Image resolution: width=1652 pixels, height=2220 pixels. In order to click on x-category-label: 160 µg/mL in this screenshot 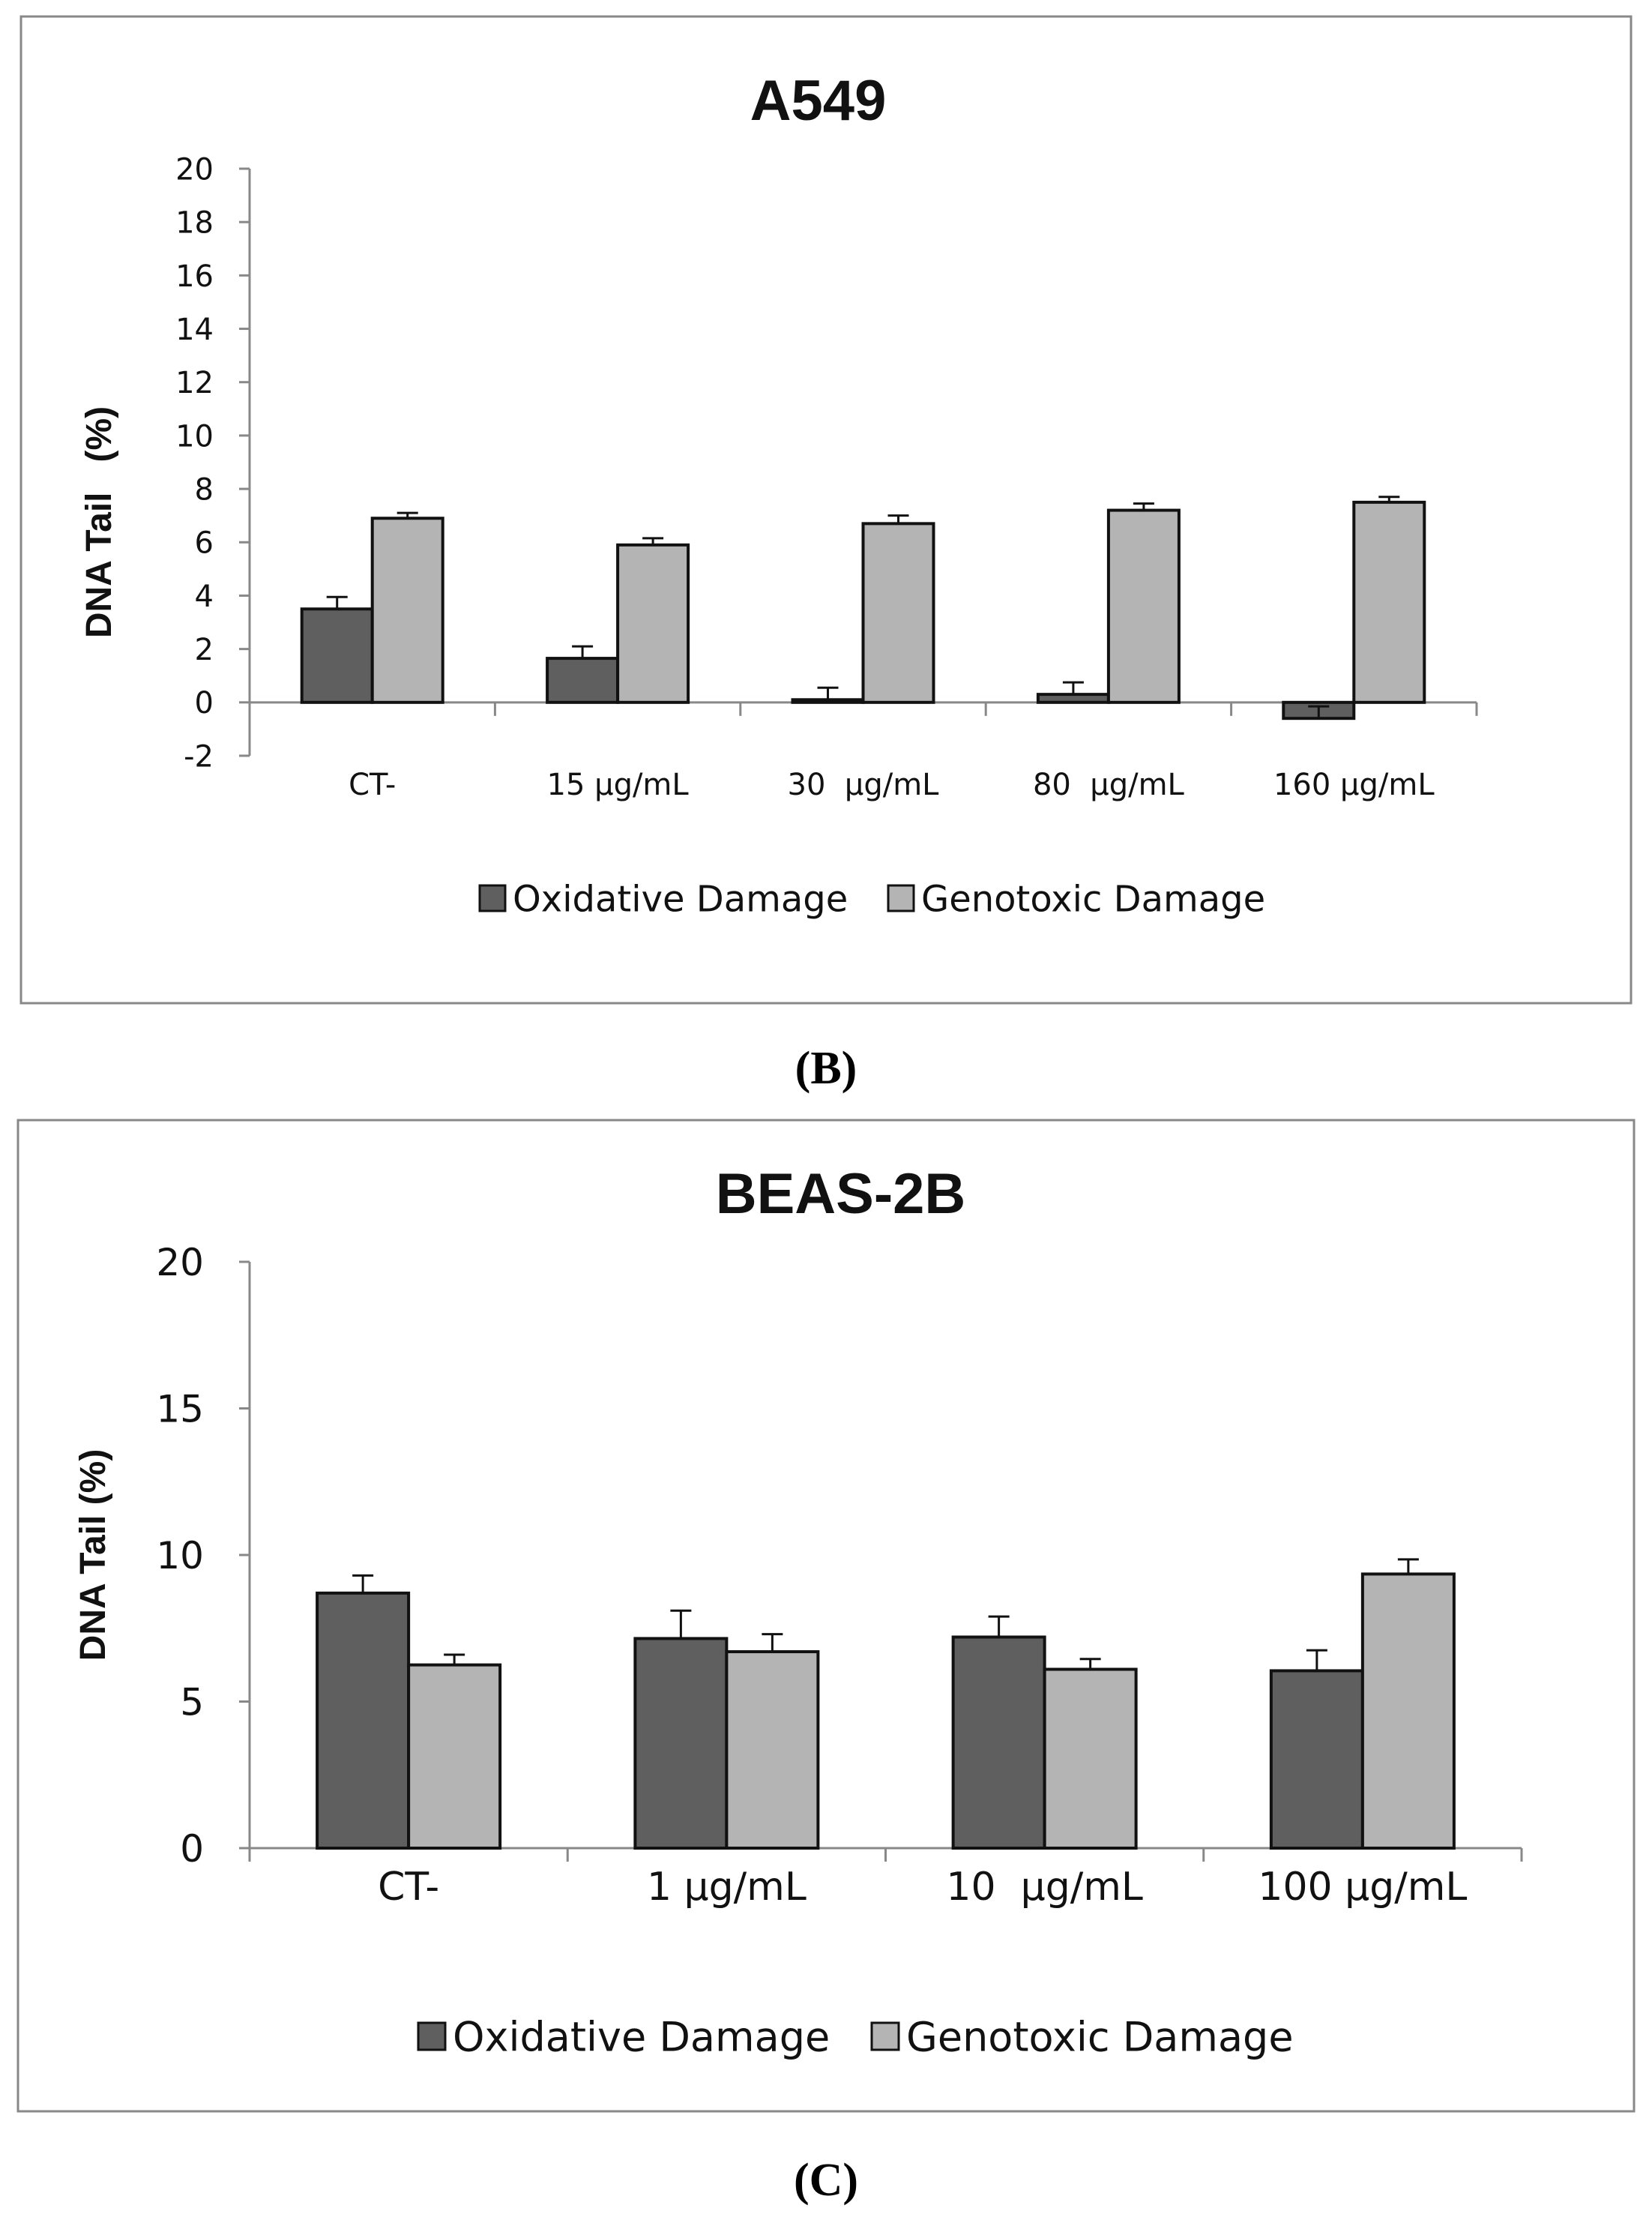, I will do `click(1354, 785)`.